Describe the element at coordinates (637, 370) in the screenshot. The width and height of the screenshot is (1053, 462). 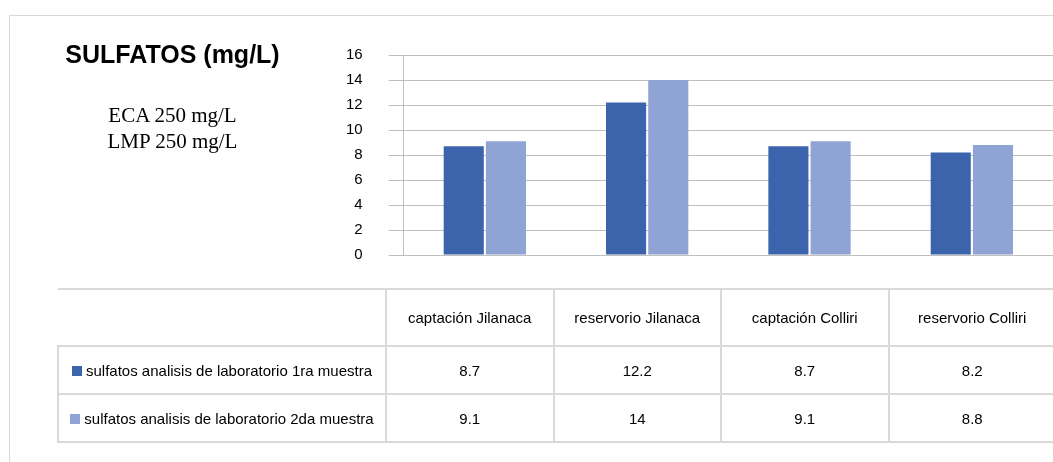
I see `data-label: 12.2` at that location.